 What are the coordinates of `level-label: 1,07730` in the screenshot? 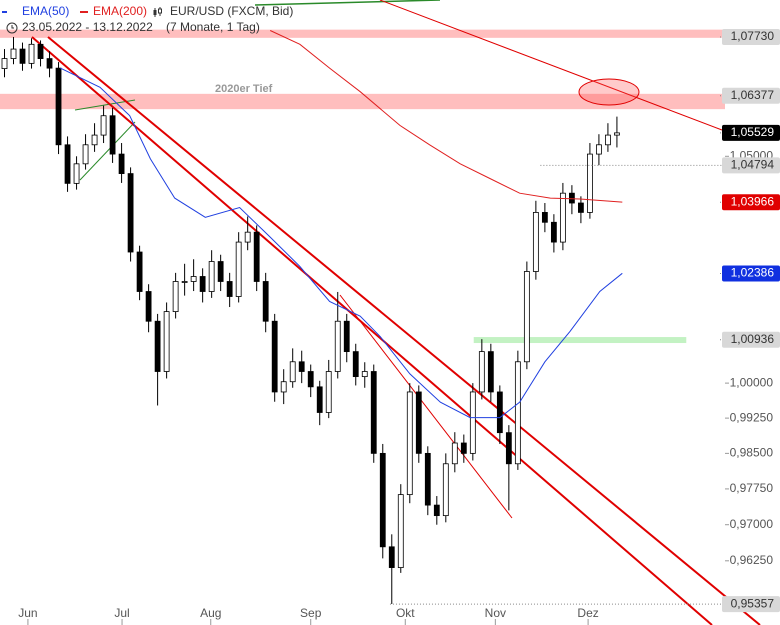 It's located at (753, 36).